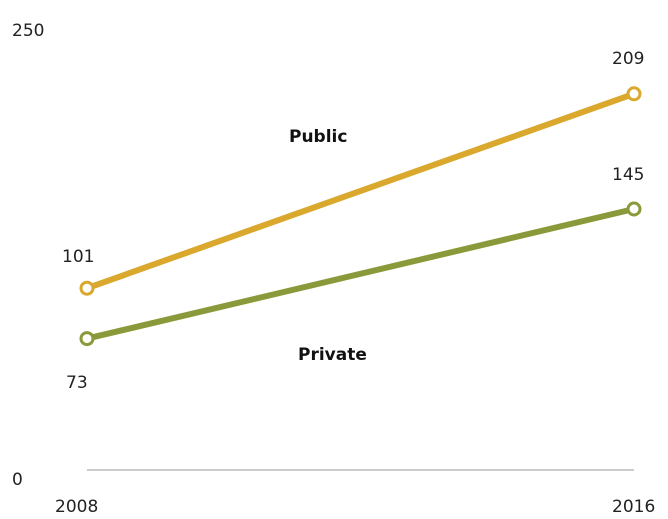 The height and width of the screenshot is (519, 668). What do you see at coordinates (76, 507) in the screenshot?
I see `x-tick-label-start: 2008` at bounding box center [76, 507].